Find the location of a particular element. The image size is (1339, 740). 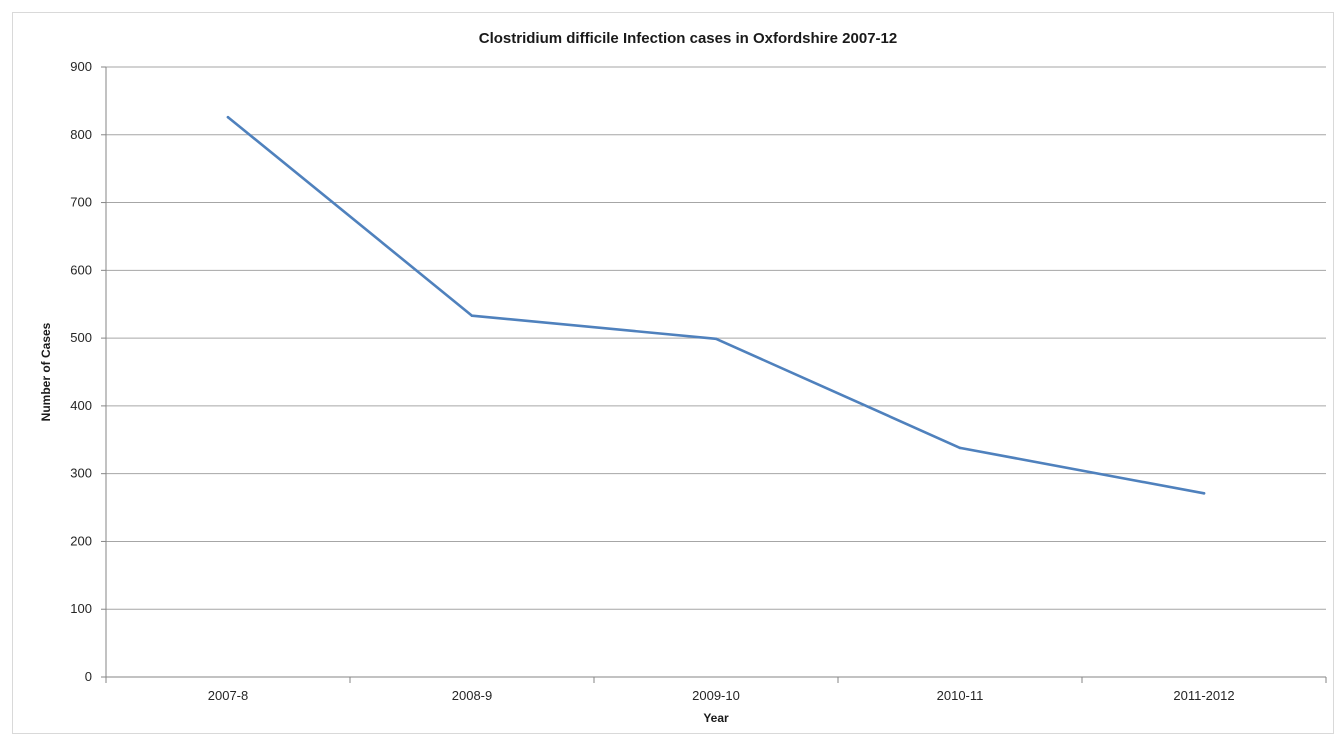

y-tick-label-600: 600 is located at coordinates (81, 269).